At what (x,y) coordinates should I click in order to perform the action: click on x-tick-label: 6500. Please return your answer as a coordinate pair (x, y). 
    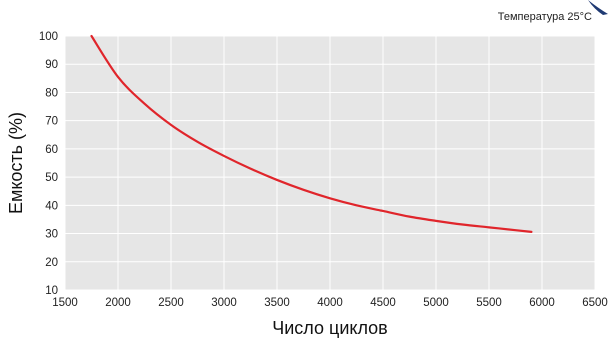
    Looking at the image, I should click on (595, 303).